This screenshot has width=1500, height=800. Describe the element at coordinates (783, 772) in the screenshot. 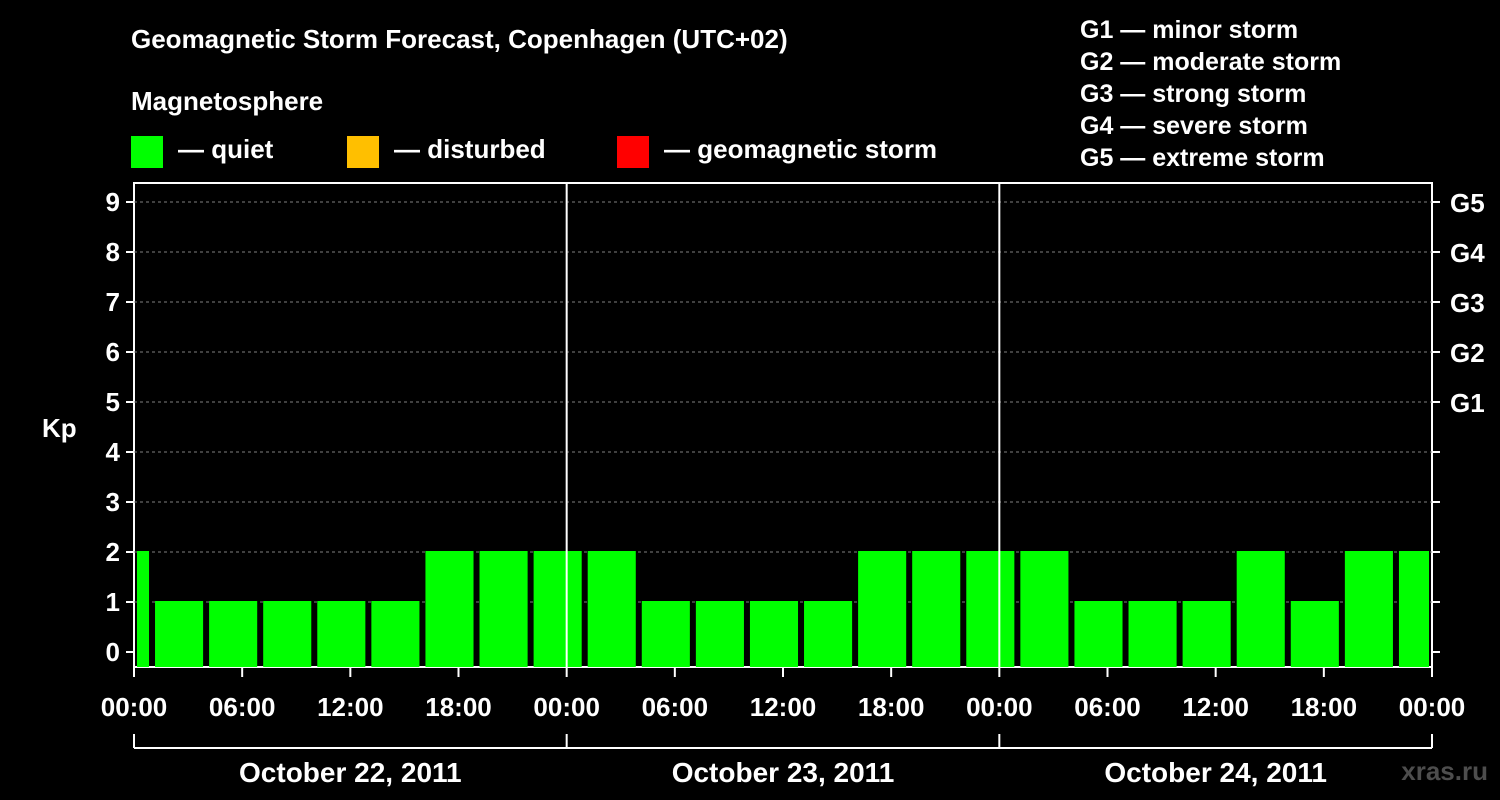

I see `day-label: October 23, 2011` at that location.